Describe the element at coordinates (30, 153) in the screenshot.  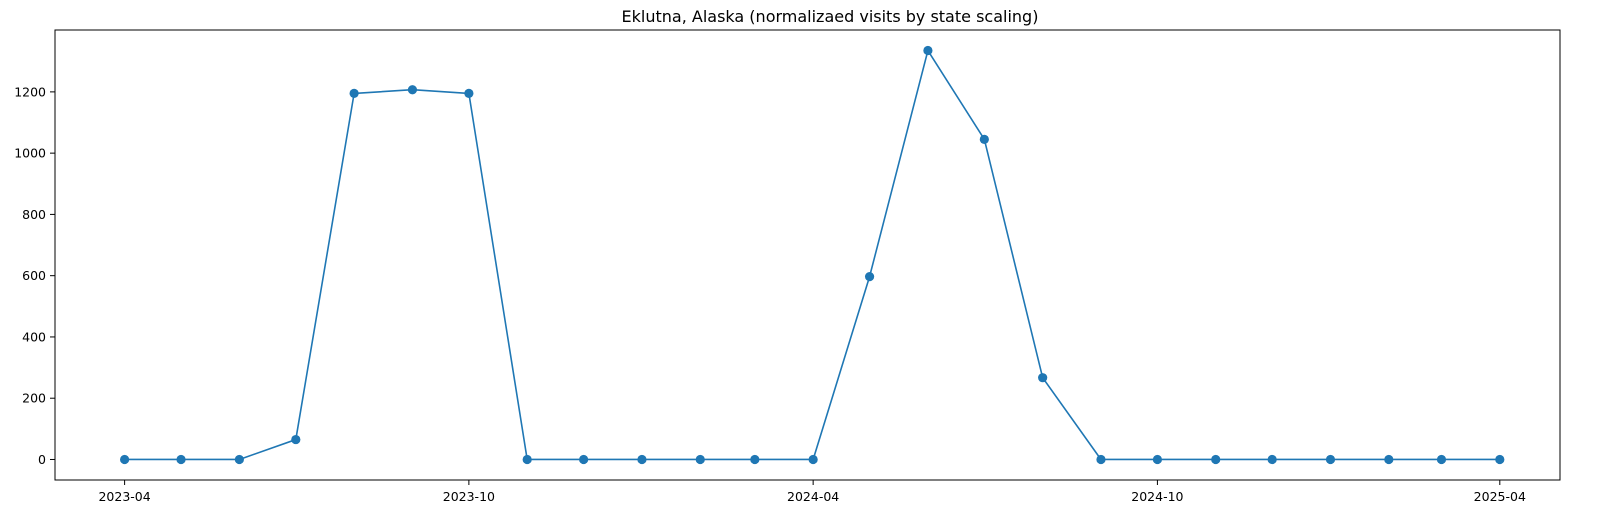
I see `y-tick-label: 1000` at that location.